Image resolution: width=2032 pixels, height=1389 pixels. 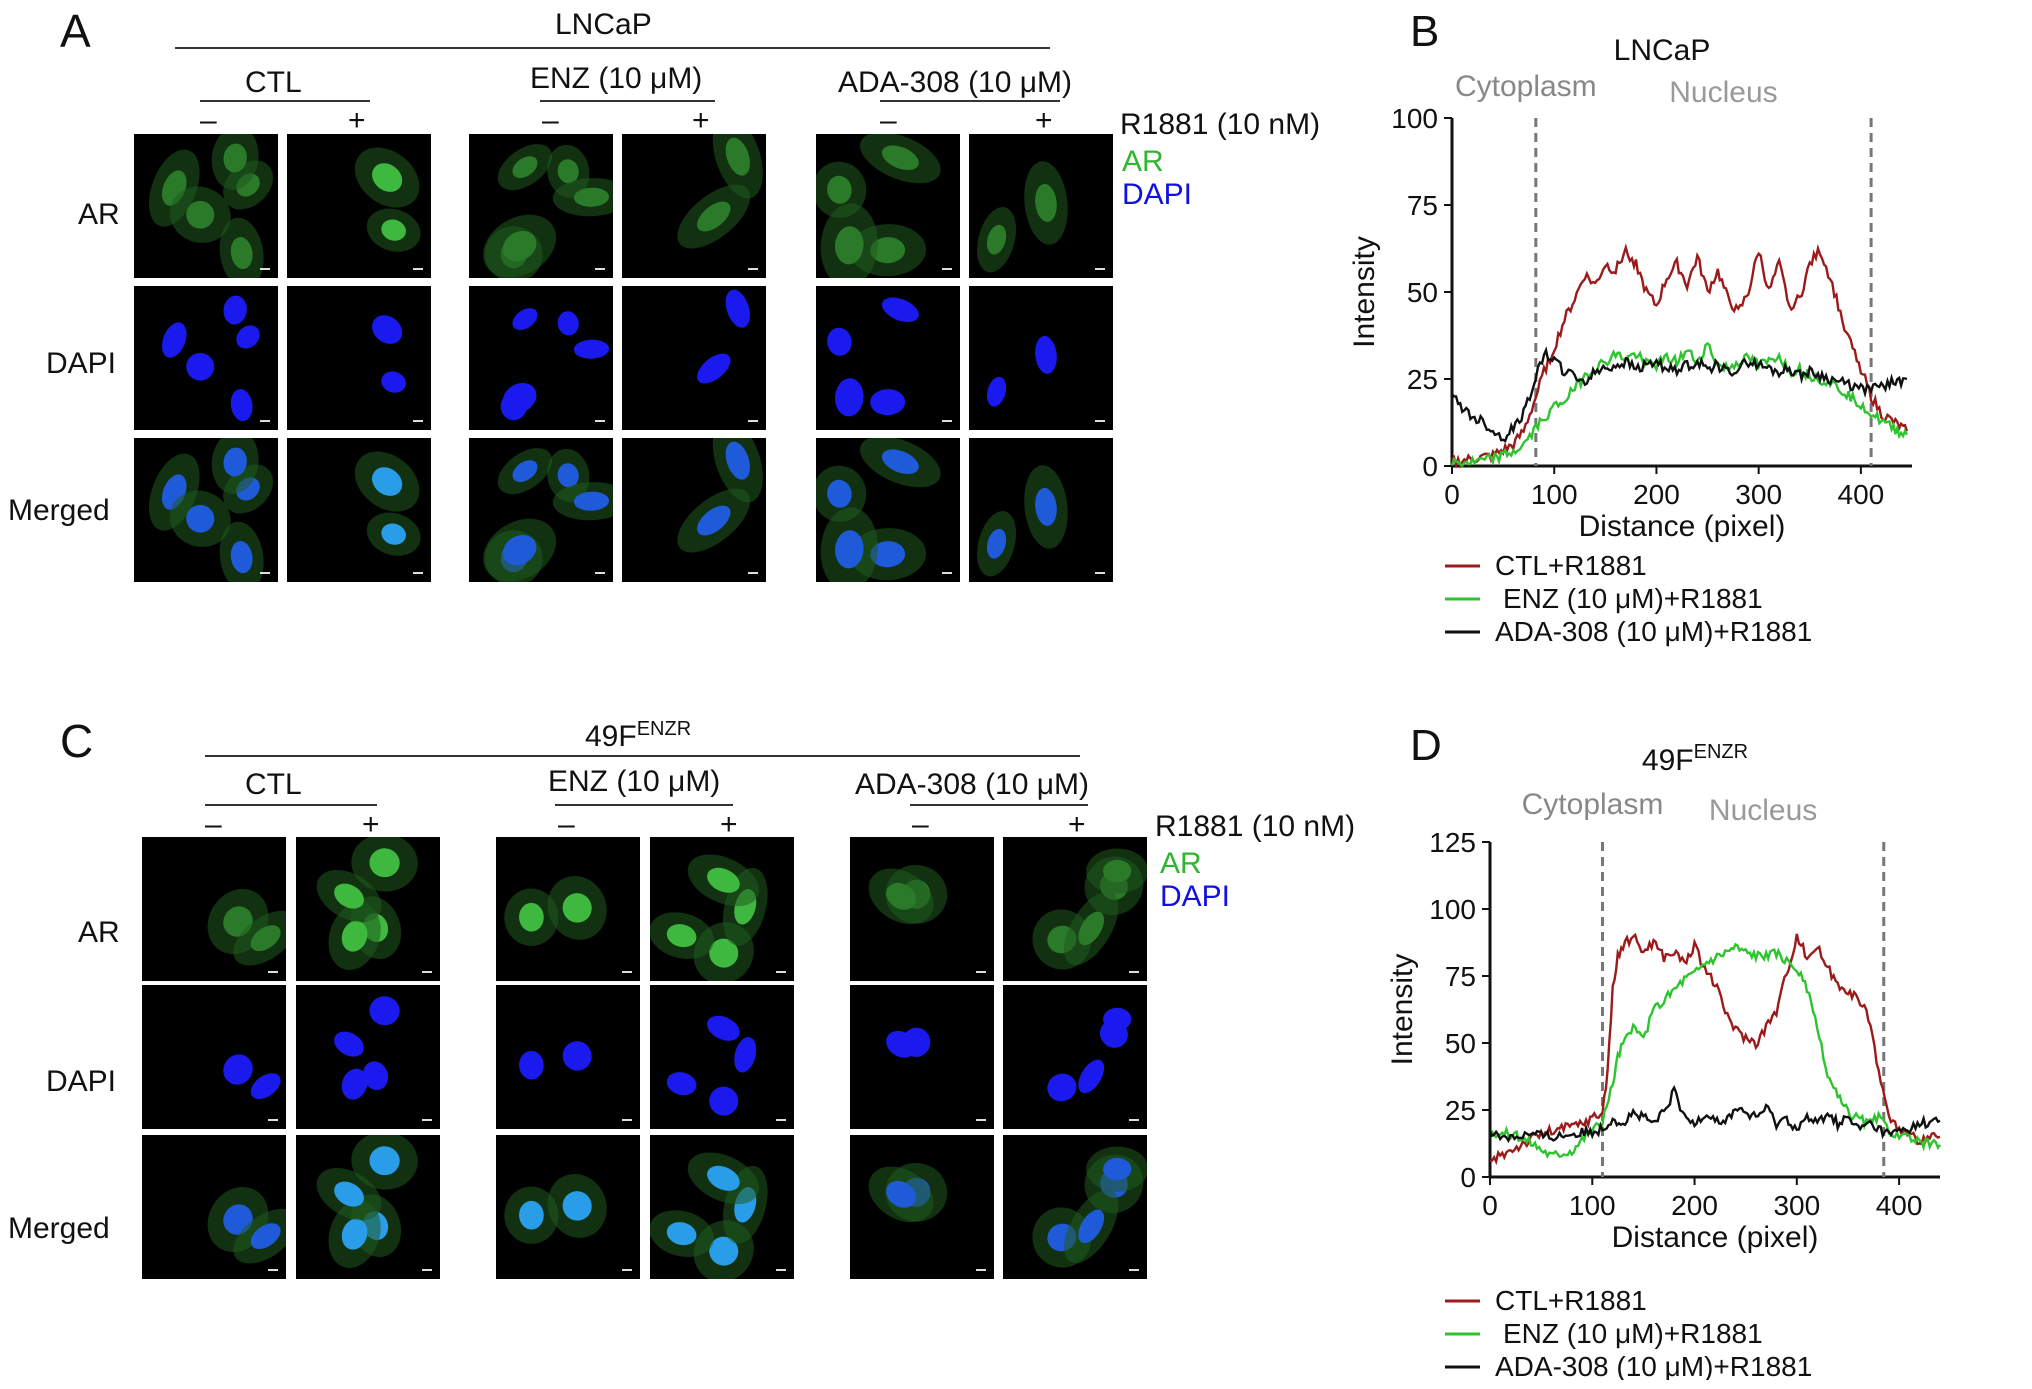 What do you see at coordinates (1554, 494) in the screenshot?
I see `x-tick-label: 100` at bounding box center [1554, 494].